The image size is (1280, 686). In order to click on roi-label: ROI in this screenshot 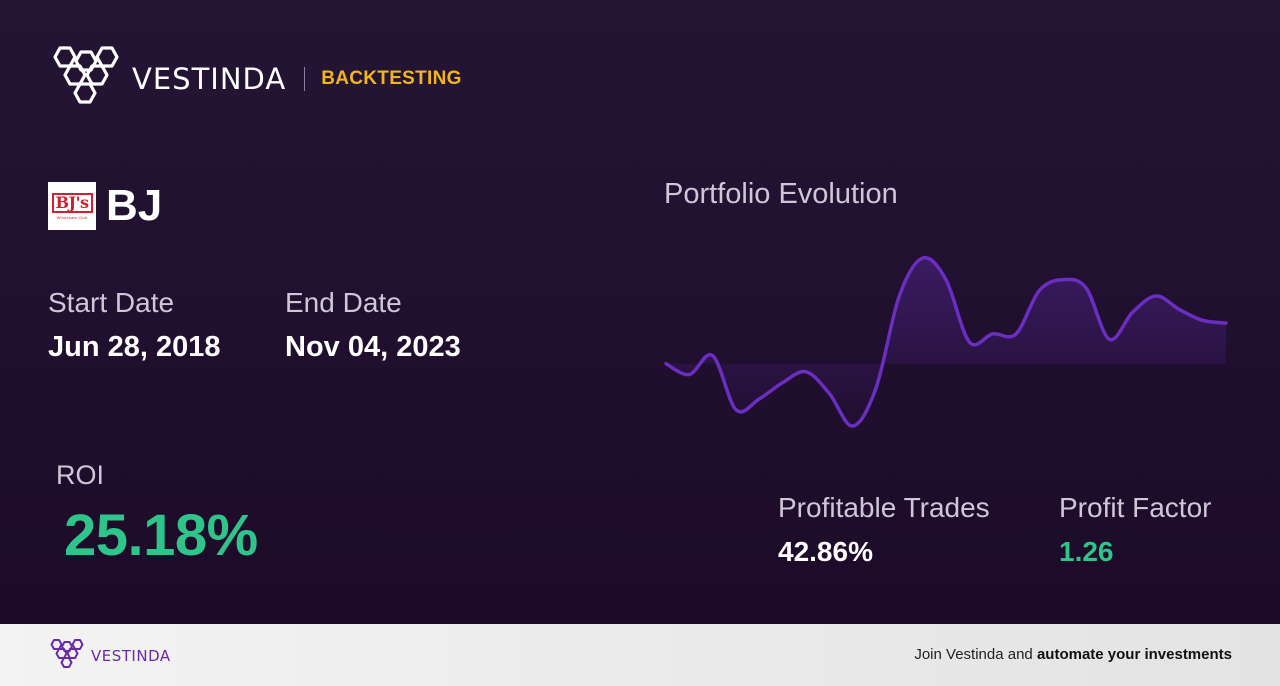, I will do `click(80, 475)`.